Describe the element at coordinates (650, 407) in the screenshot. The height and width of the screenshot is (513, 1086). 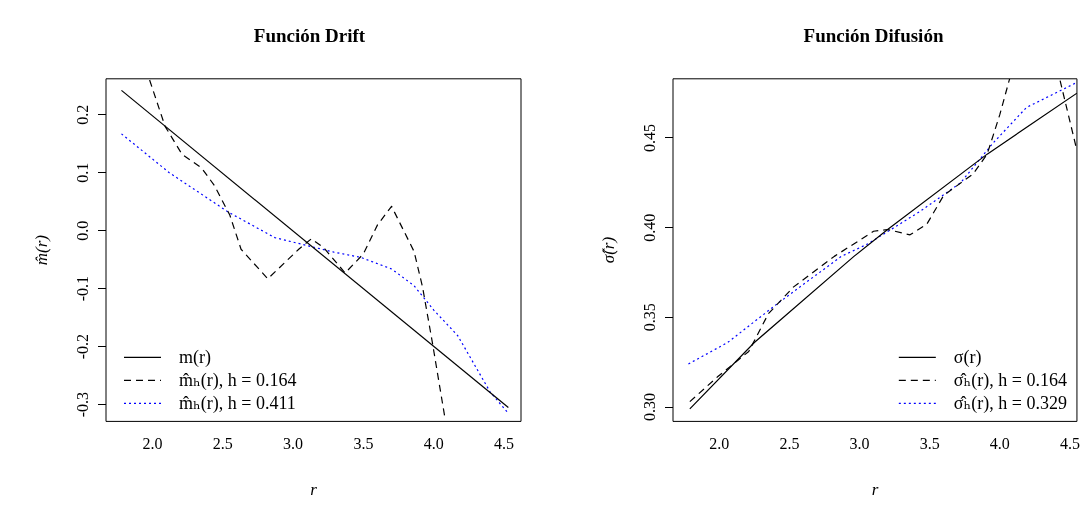
I see `y-tick-label: 0.30` at that location.